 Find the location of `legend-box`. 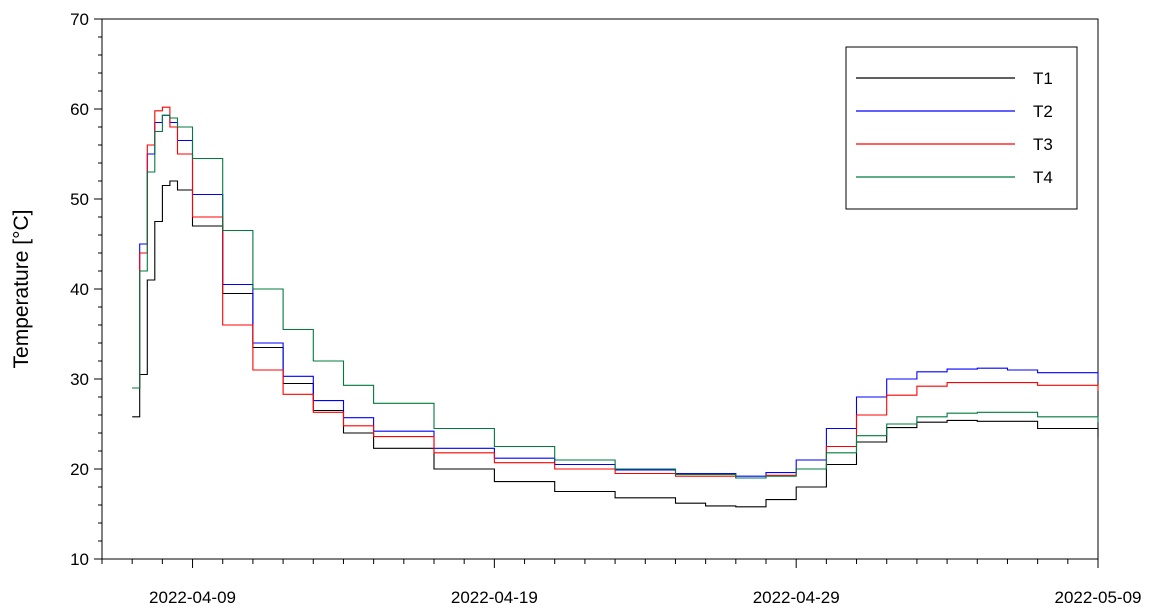

legend-box is located at coordinates (961, 128).